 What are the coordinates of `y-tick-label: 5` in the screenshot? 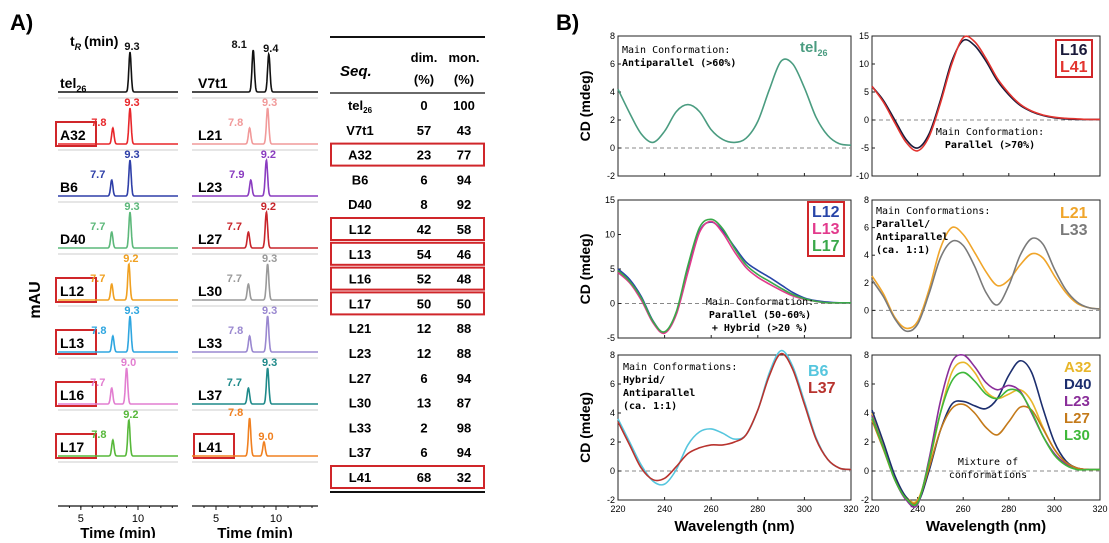 It's located at (866, 92).